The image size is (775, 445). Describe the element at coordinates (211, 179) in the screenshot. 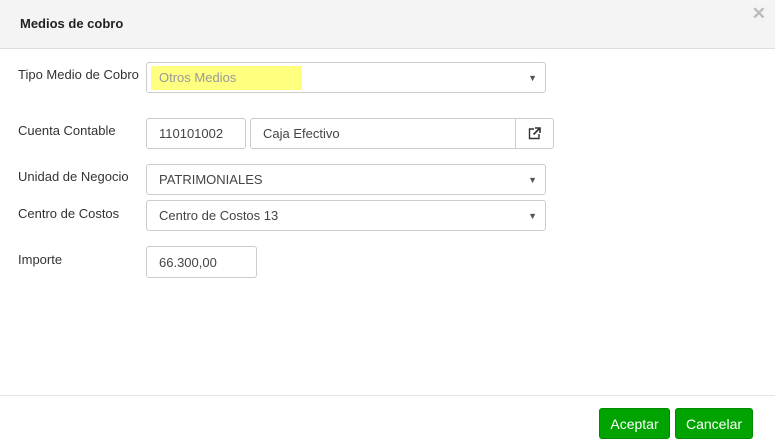

I see `unidad-value: PATRIMONIALES` at that location.